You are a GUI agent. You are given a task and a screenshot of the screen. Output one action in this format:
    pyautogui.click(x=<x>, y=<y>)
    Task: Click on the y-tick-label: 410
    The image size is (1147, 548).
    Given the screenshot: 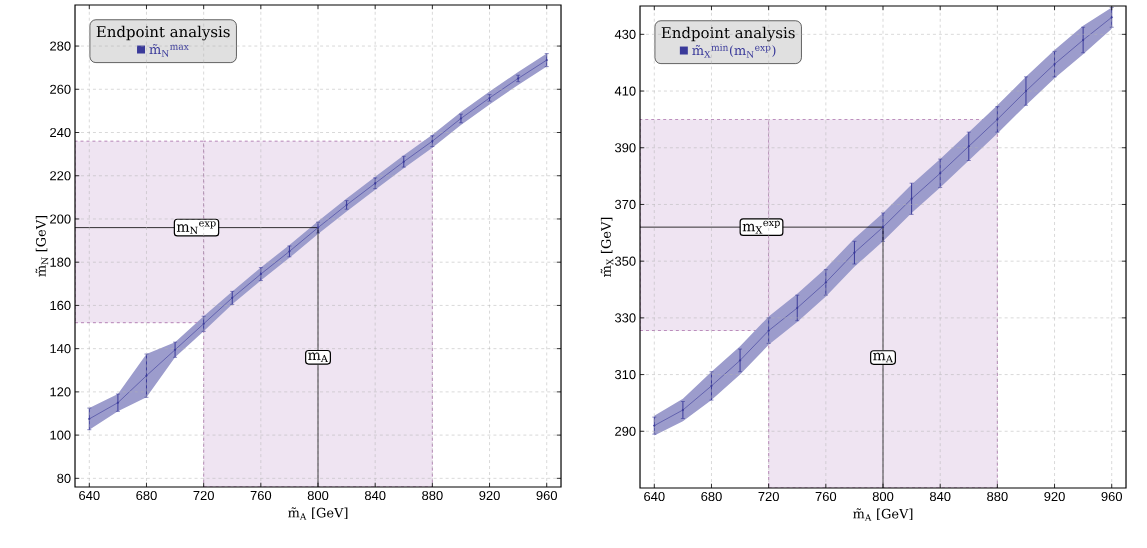 What is the action you would take?
    pyautogui.click(x=625, y=91)
    